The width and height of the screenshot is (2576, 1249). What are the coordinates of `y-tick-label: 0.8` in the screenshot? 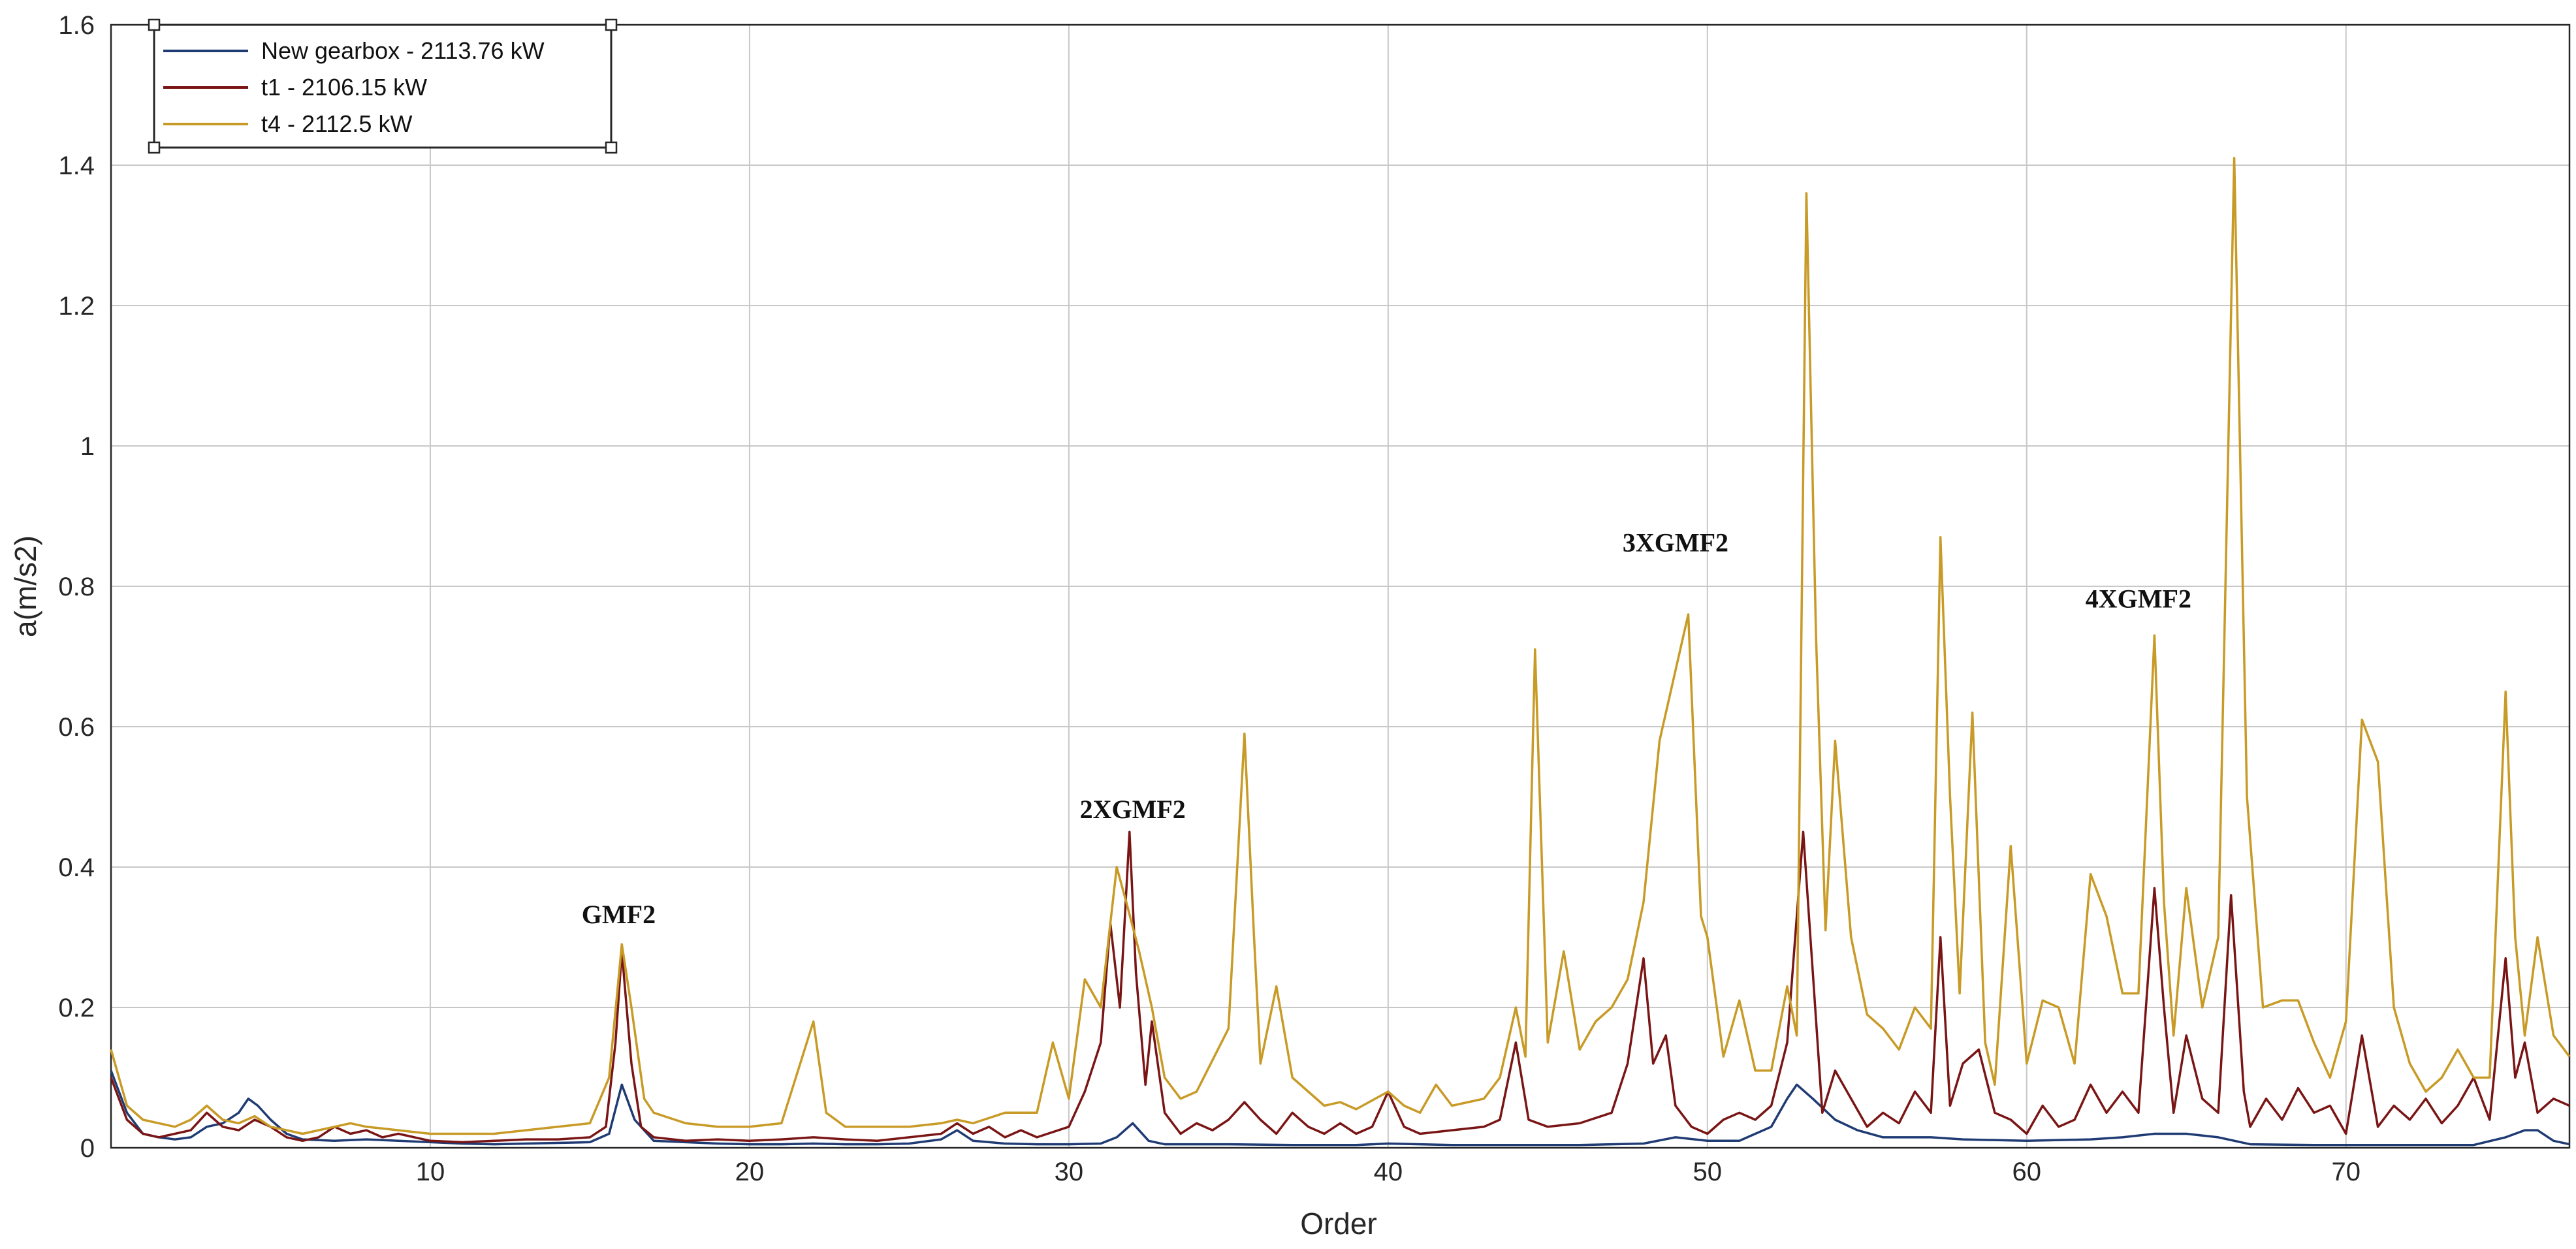 It's located at (77, 587).